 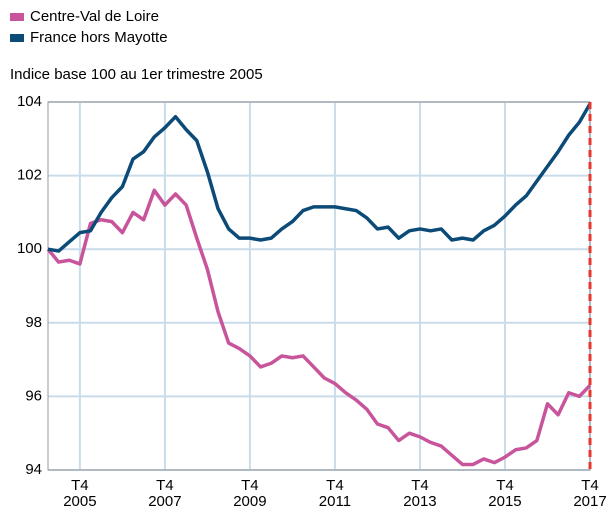 I want to click on y-tick-label: 96, so click(x=33, y=395).